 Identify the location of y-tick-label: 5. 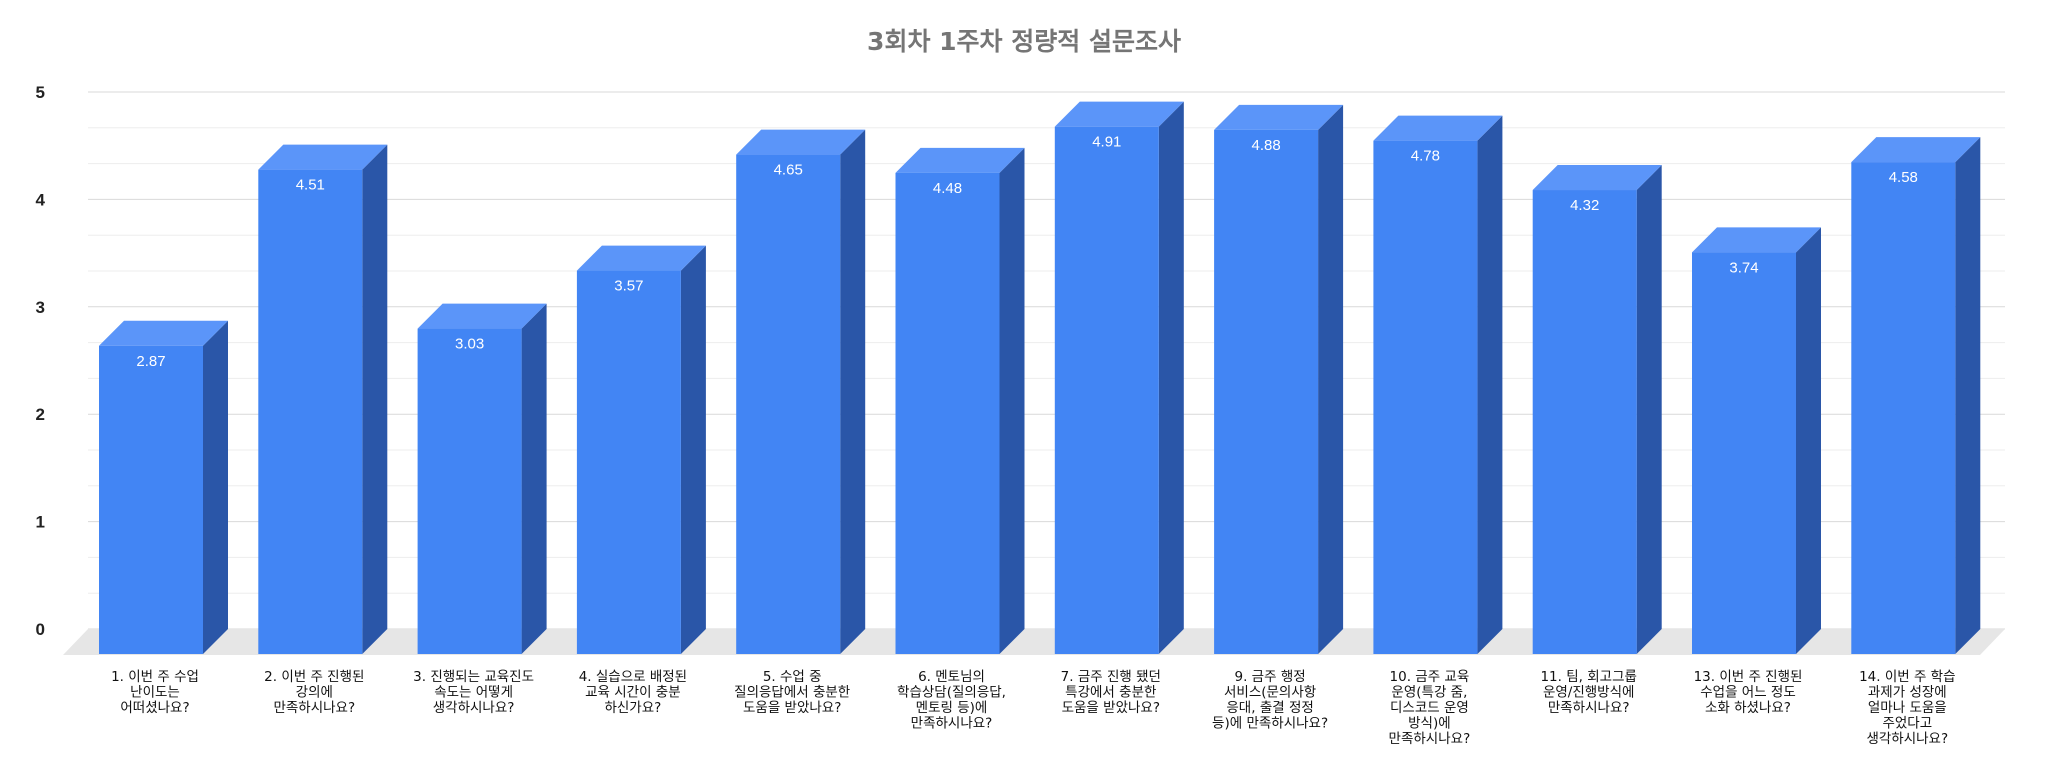
(40, 92).